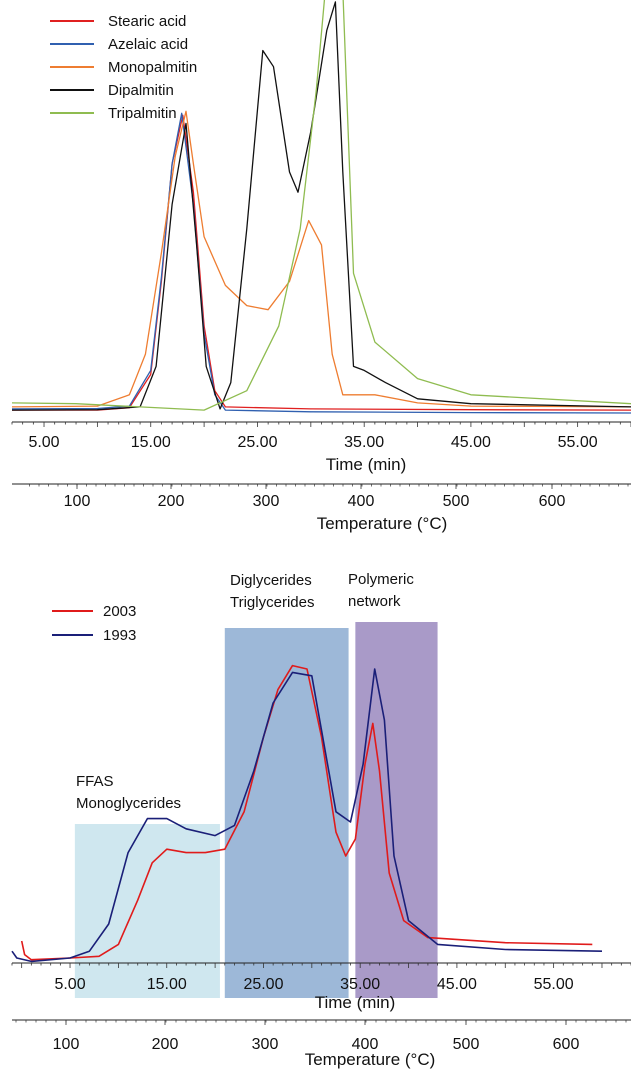 This screenshot has width=631, height=1073. What do you see at coordinates (381, 579) in the screenshot?
I see `region-label: Polymeric` at bounding box center [381, 579].